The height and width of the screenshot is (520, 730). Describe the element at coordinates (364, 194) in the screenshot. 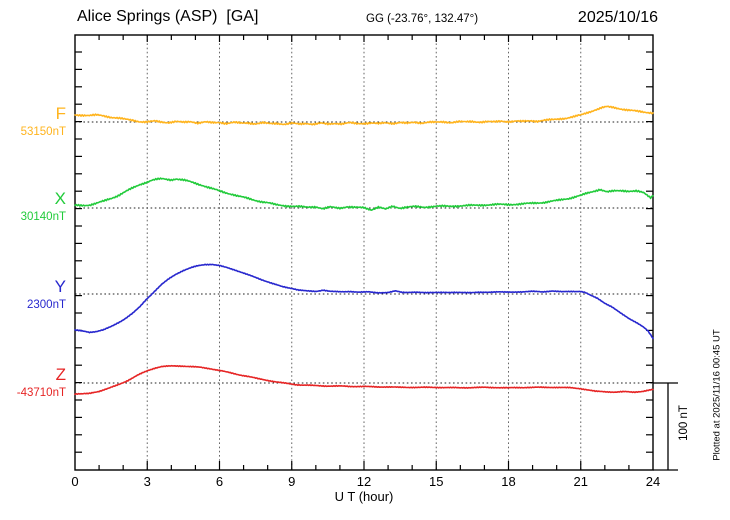

I see `trace-X` at that location.